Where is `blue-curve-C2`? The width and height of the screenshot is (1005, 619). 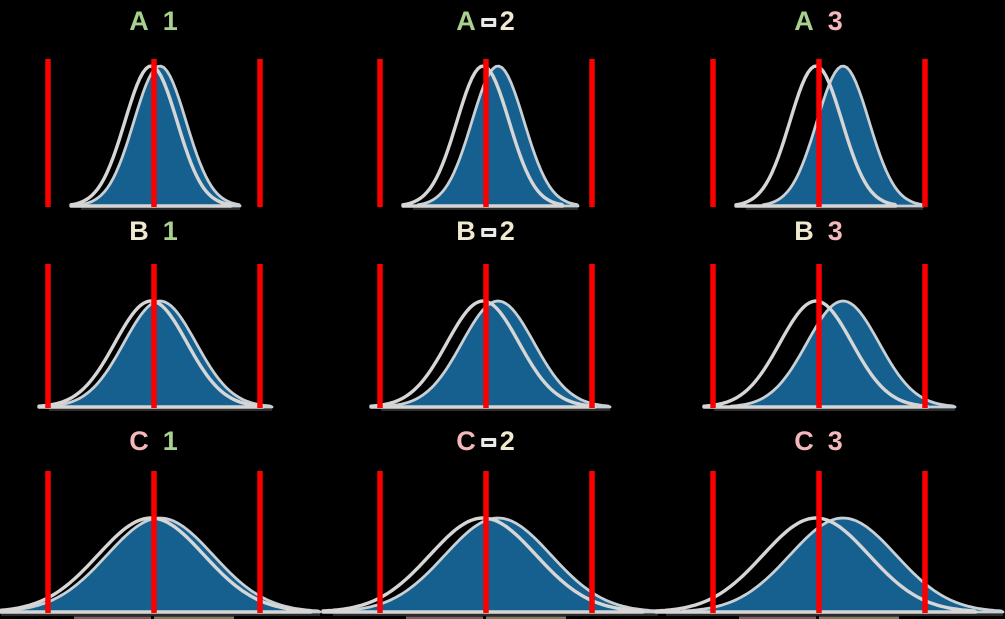
blue-curve-C2 is located at coordinates (498, 565).